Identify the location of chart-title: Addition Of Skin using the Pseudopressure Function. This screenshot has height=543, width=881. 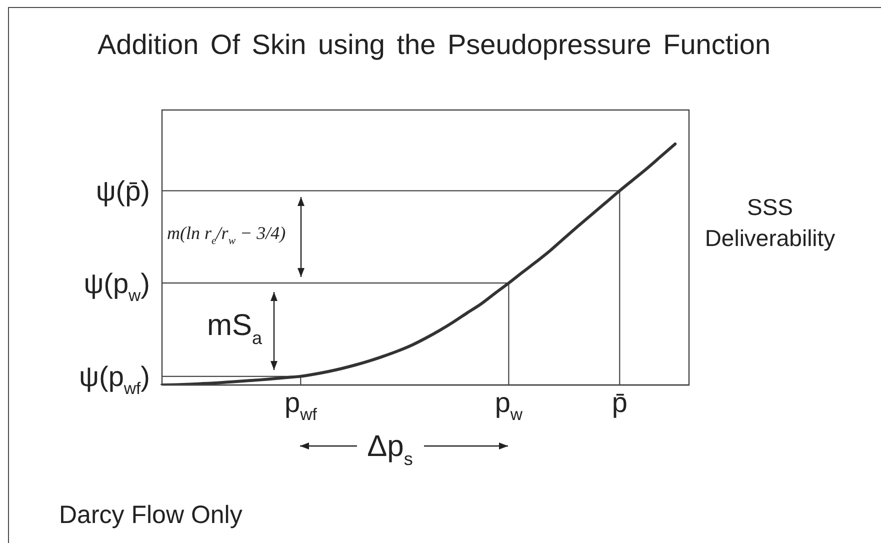
(434, 44).